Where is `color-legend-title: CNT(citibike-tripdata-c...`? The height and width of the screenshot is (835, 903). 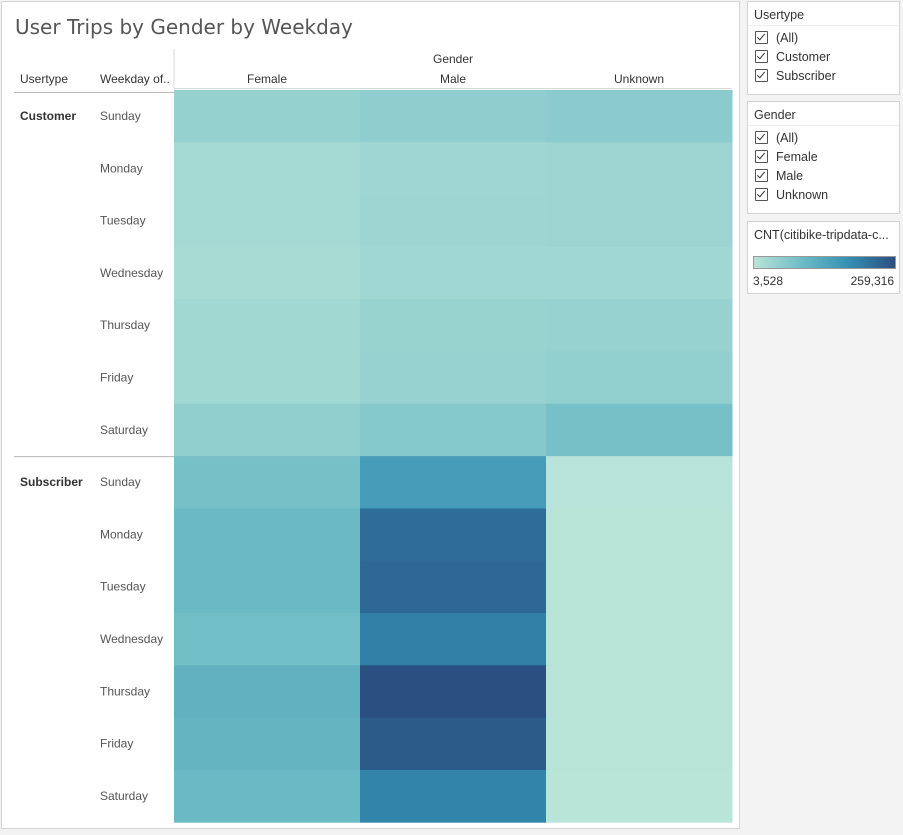 color-legend-title: CNT(citibike-tripdata-c... is located at coordinates (821, 235).